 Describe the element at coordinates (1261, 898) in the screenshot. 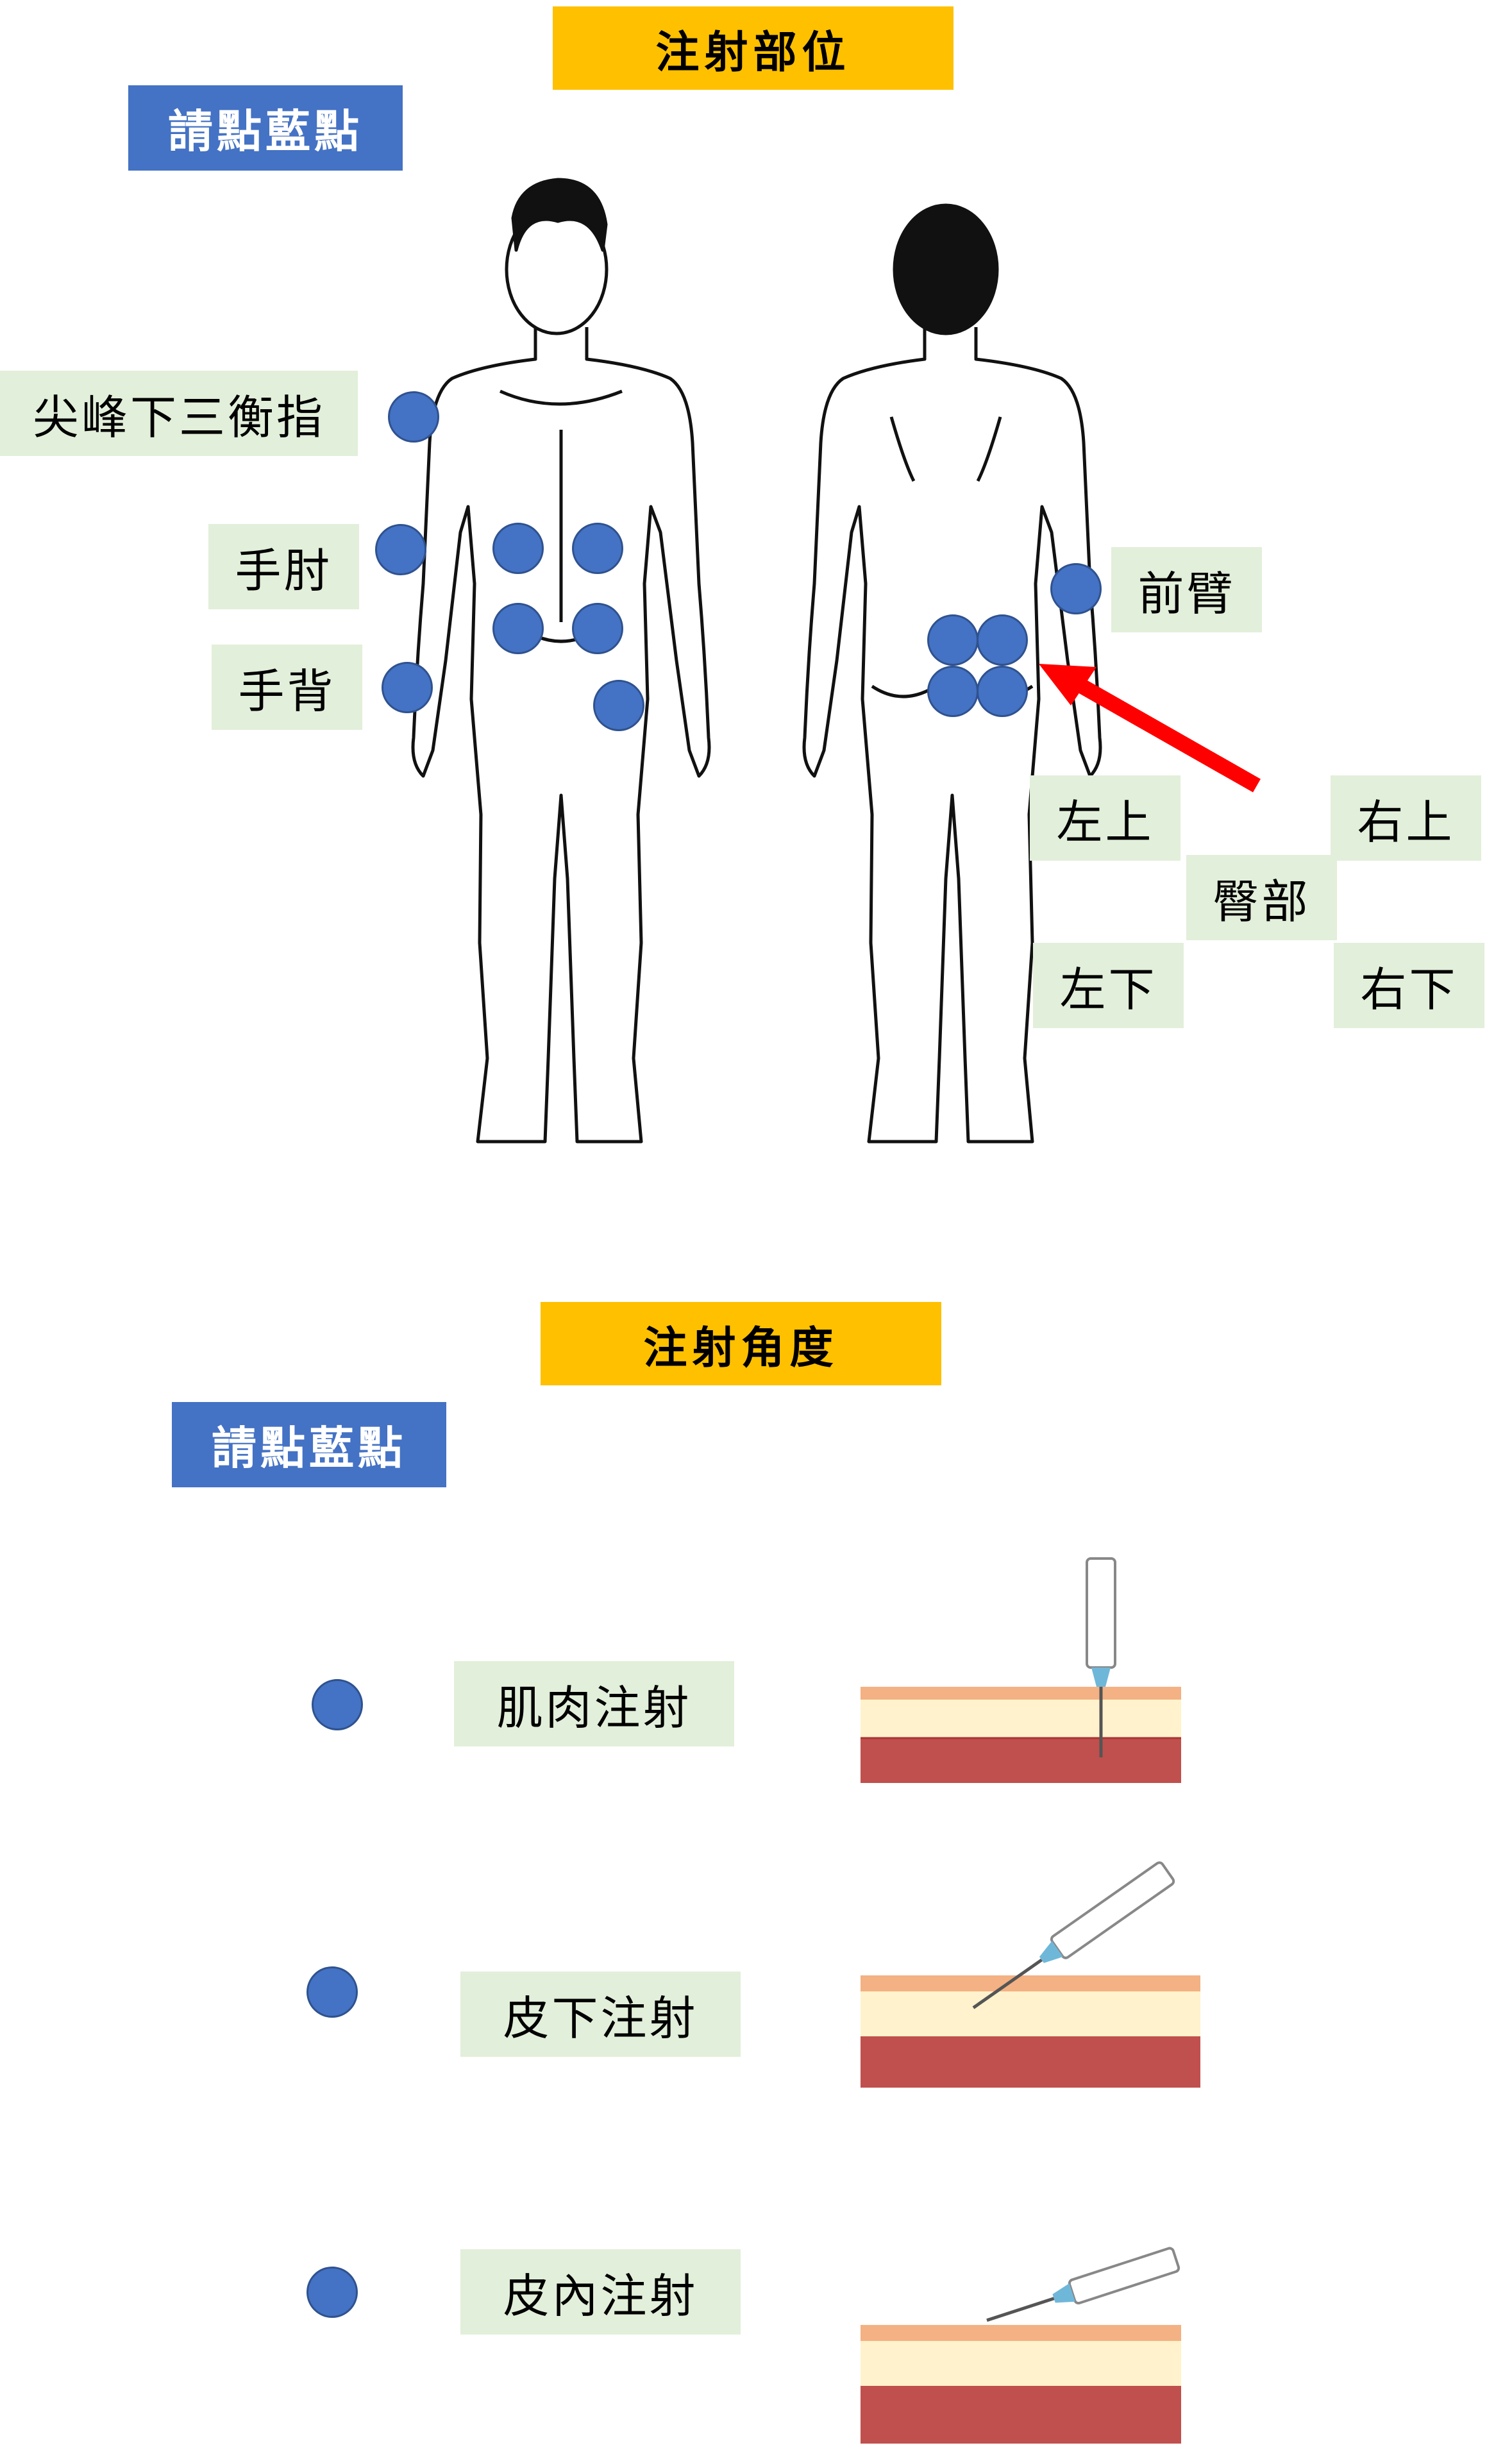

I see `label-buttock: 臀部` at that location.